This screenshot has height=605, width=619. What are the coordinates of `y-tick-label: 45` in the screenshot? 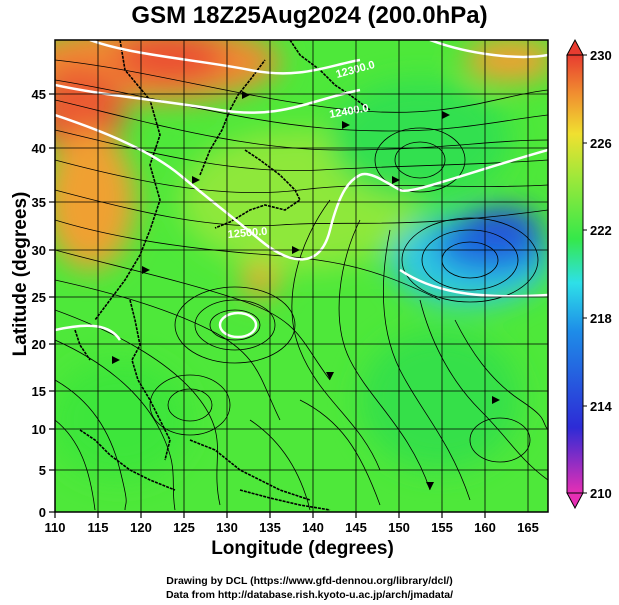 It's located at (39, 94).